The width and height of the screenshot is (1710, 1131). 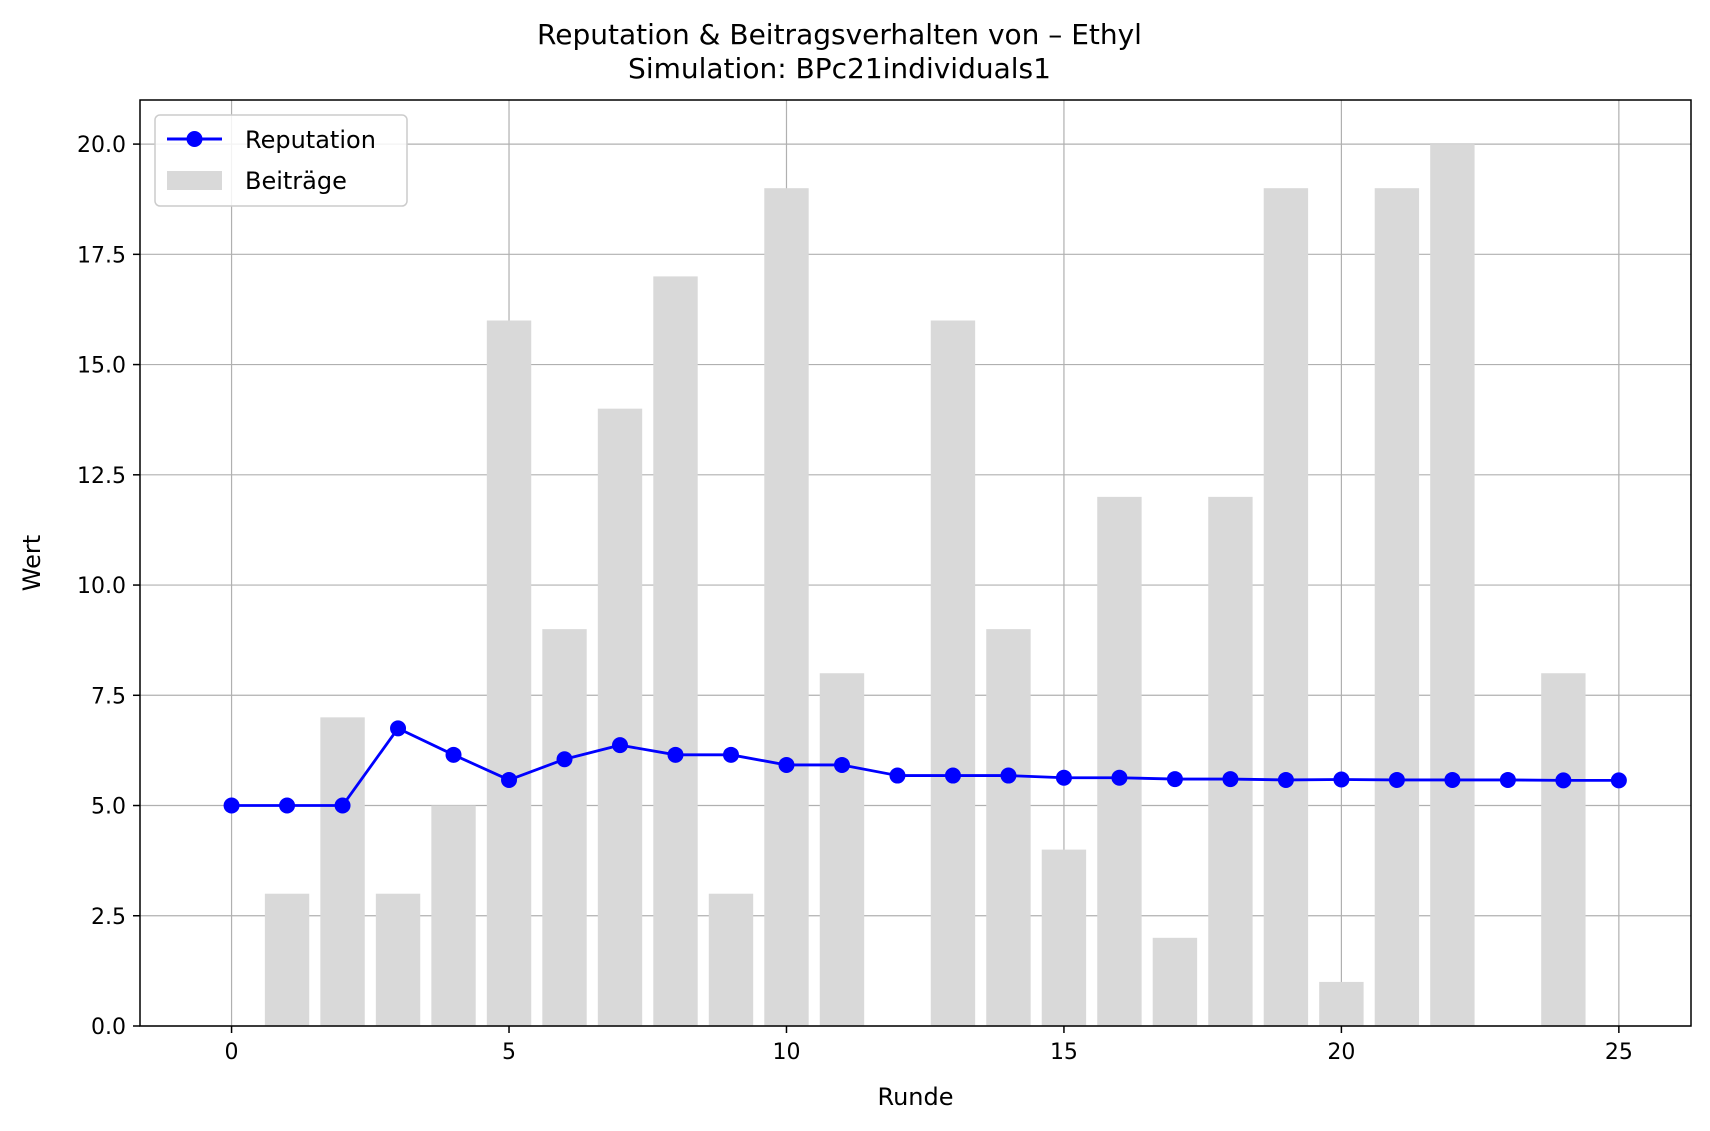 What do you see at coordinates (1064, 1052) in the screenshot?
I see `x-tick-label: 15` at bounding box center [1064, 1052].